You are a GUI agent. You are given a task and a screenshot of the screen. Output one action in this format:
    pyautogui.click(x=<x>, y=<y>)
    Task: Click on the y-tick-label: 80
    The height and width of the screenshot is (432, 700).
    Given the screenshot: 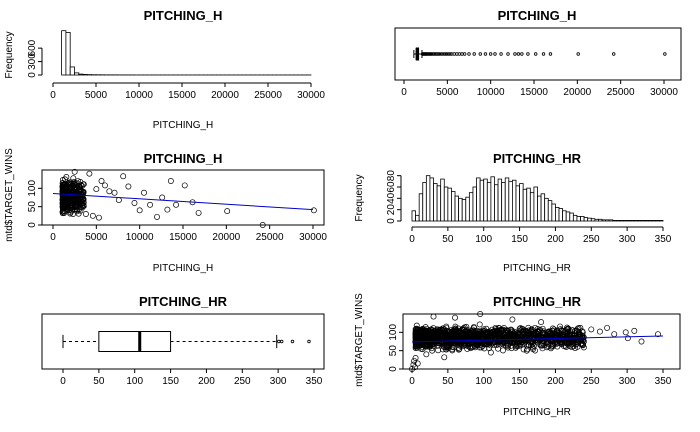 What is the action you would take?
    pyautogui.click(x=391, y=176)
    